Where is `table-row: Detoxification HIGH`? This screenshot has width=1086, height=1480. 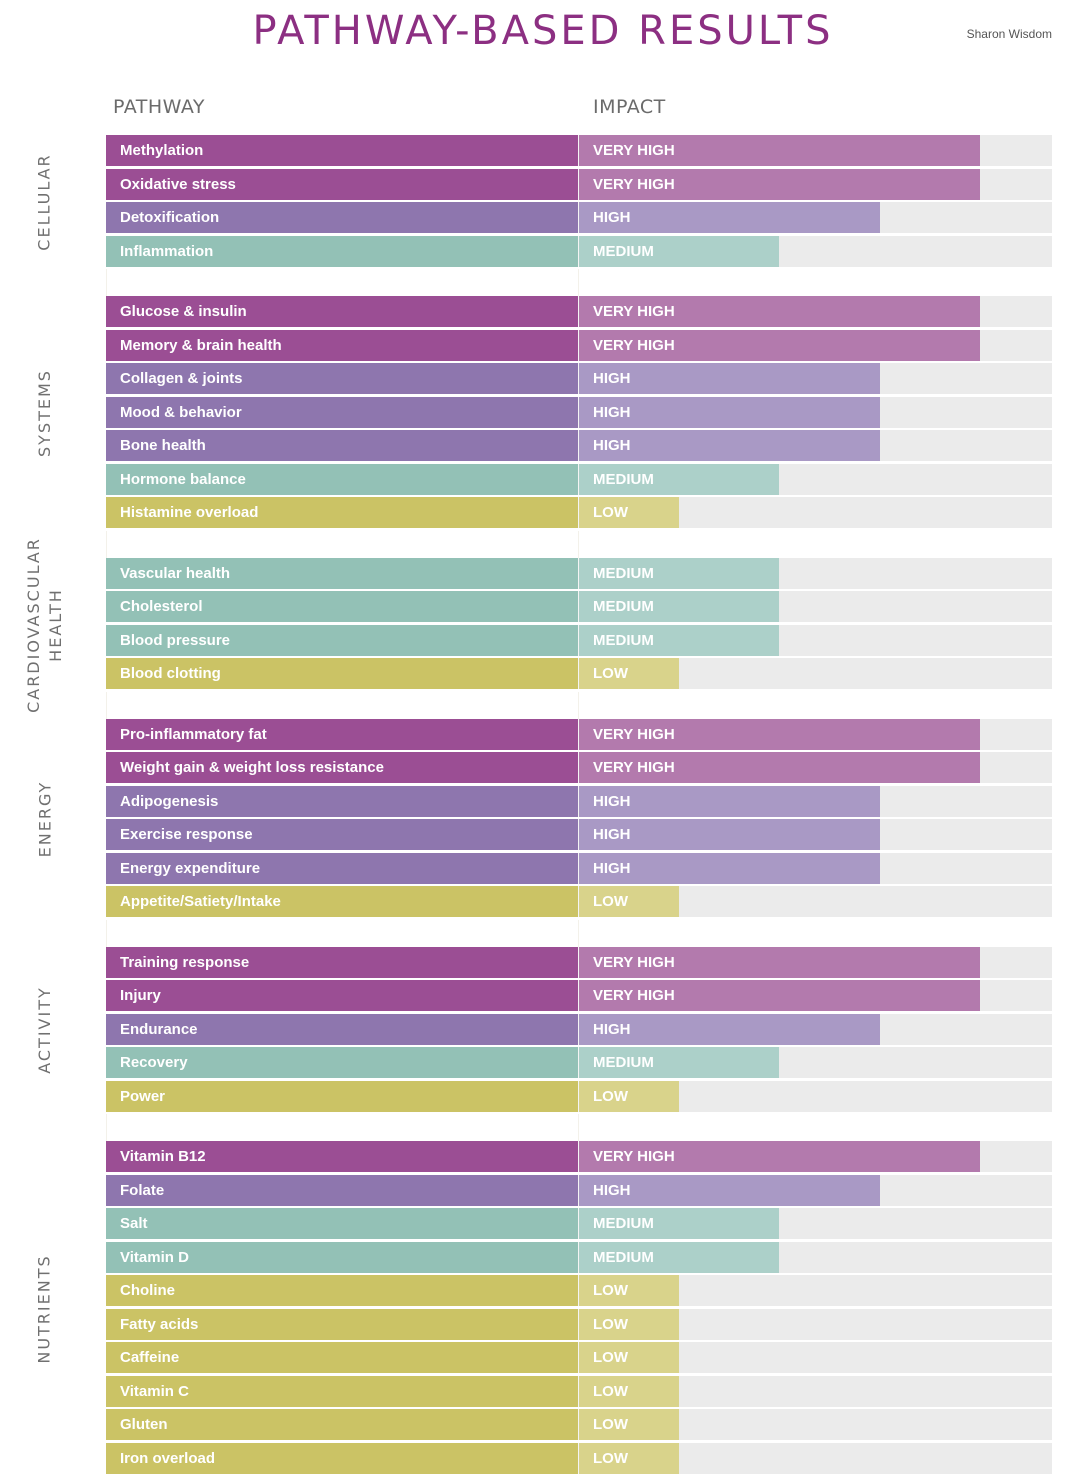 table-row: Detoxification HIGH is located at coordinates (579, 217).